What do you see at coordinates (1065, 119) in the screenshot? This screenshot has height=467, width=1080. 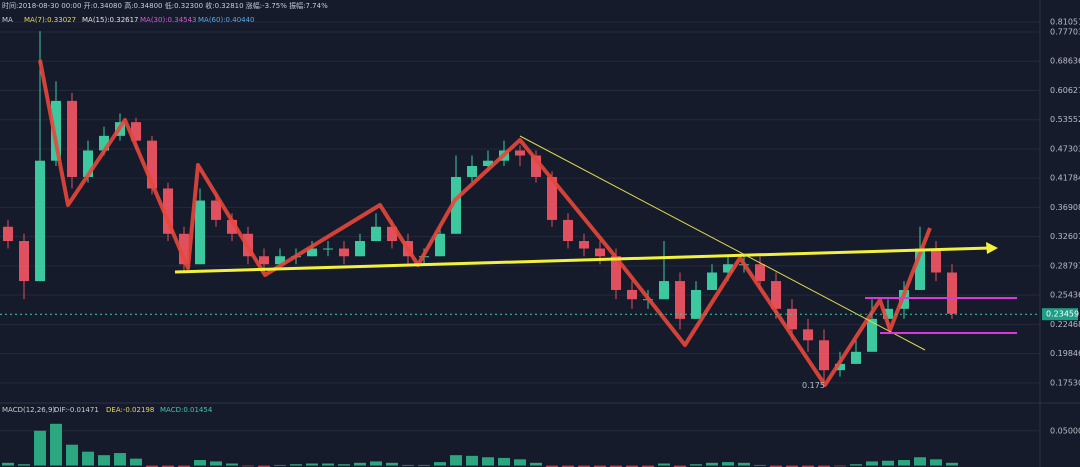 I see `y-tick-label: 0.53552` at bounding box center [1065, 119].